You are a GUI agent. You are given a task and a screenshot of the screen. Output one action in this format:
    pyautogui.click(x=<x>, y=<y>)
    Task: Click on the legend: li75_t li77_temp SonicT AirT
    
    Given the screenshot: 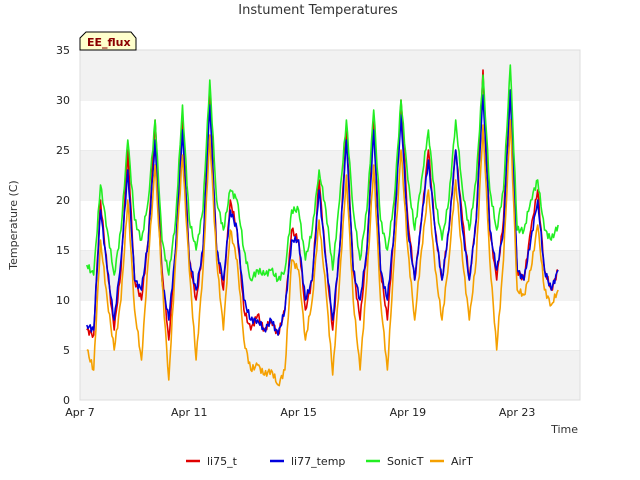 What is the action you would take?
    pyautogui.click(x=329, y=461)
    